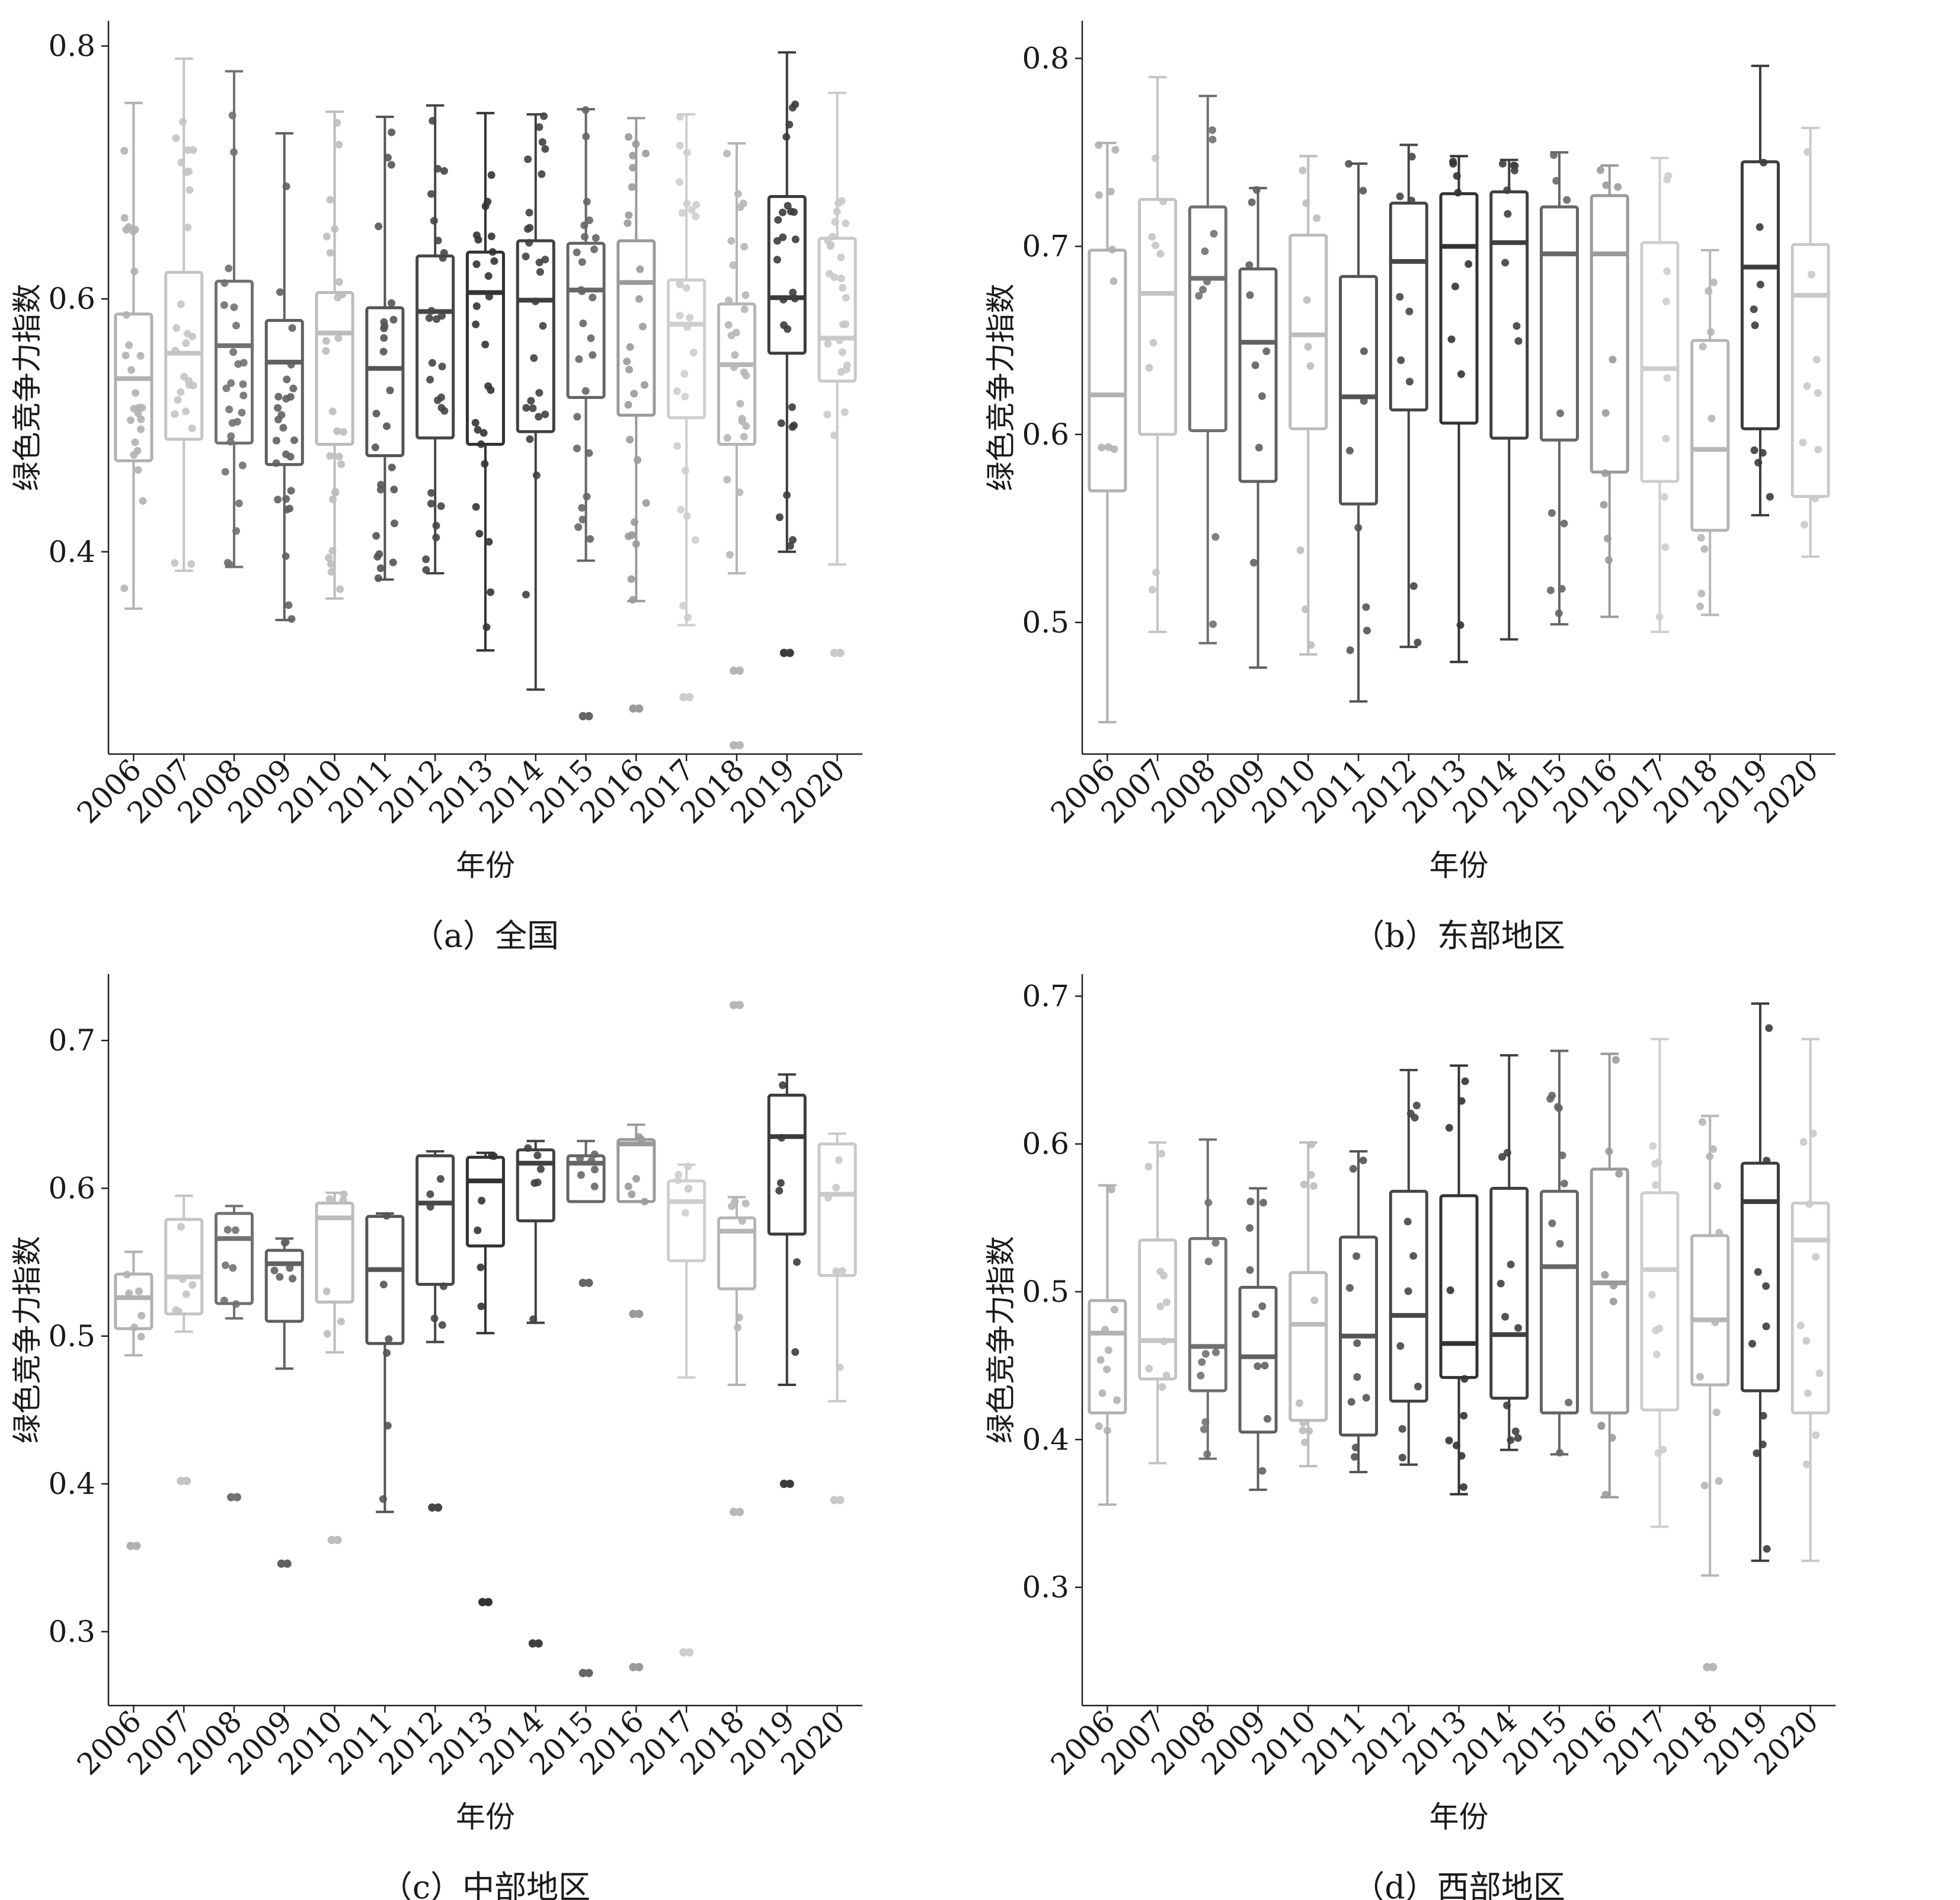 This screenshot has width=1960, height=1900. What do you see at coordinates (284, 377) in the screenshot?
I see `box-2009` at bounding box center [284, 377].